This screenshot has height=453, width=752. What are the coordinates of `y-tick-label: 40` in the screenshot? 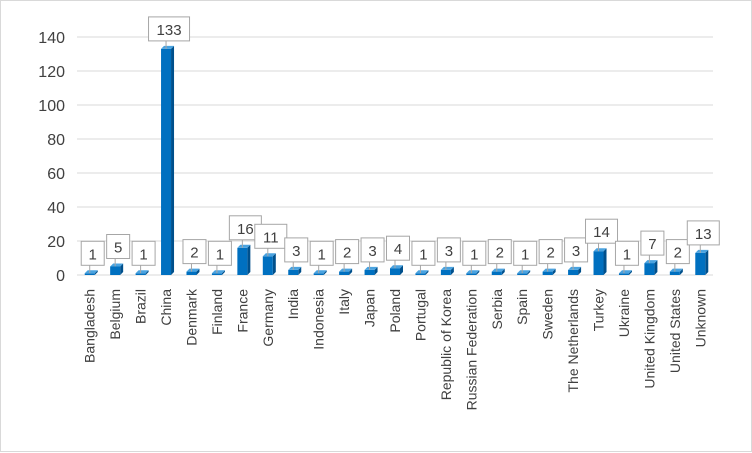 It's located at (56, 208).